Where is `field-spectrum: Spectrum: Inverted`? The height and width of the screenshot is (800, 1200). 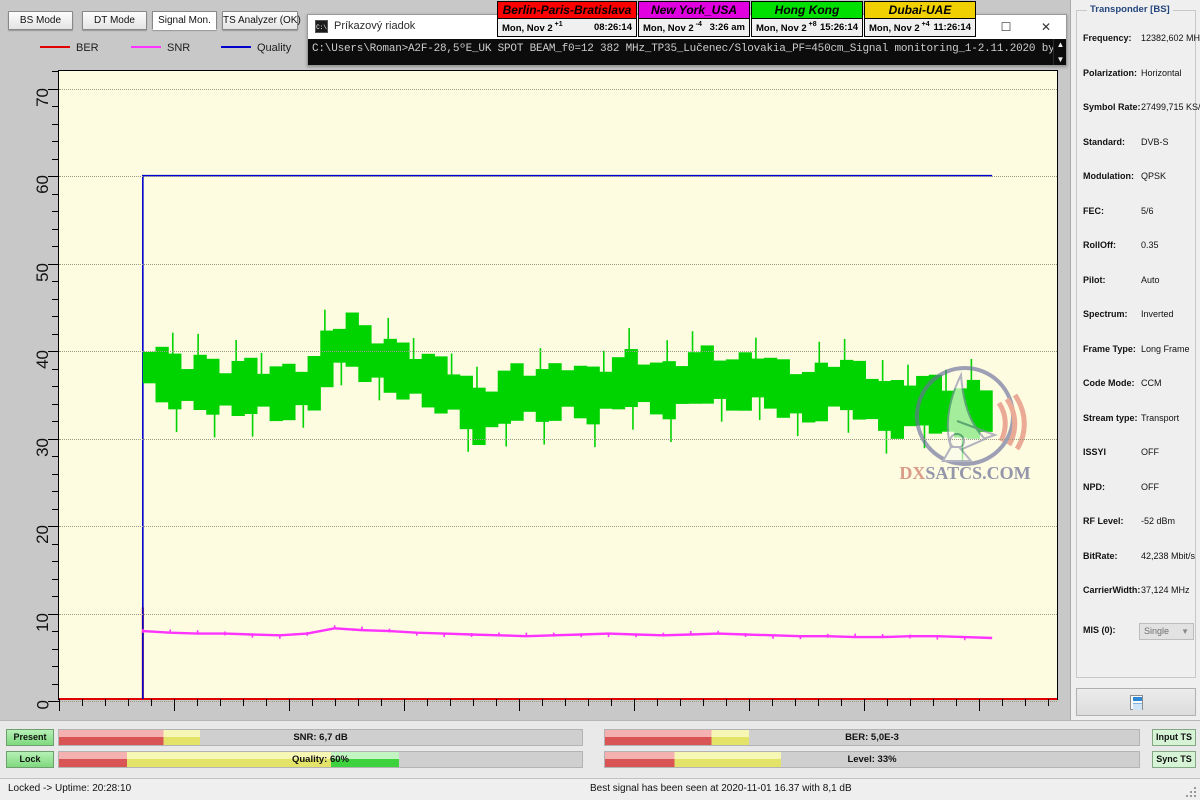
field-spectrum: Spectrum: Inverted is located at coordinates (1139, 317).